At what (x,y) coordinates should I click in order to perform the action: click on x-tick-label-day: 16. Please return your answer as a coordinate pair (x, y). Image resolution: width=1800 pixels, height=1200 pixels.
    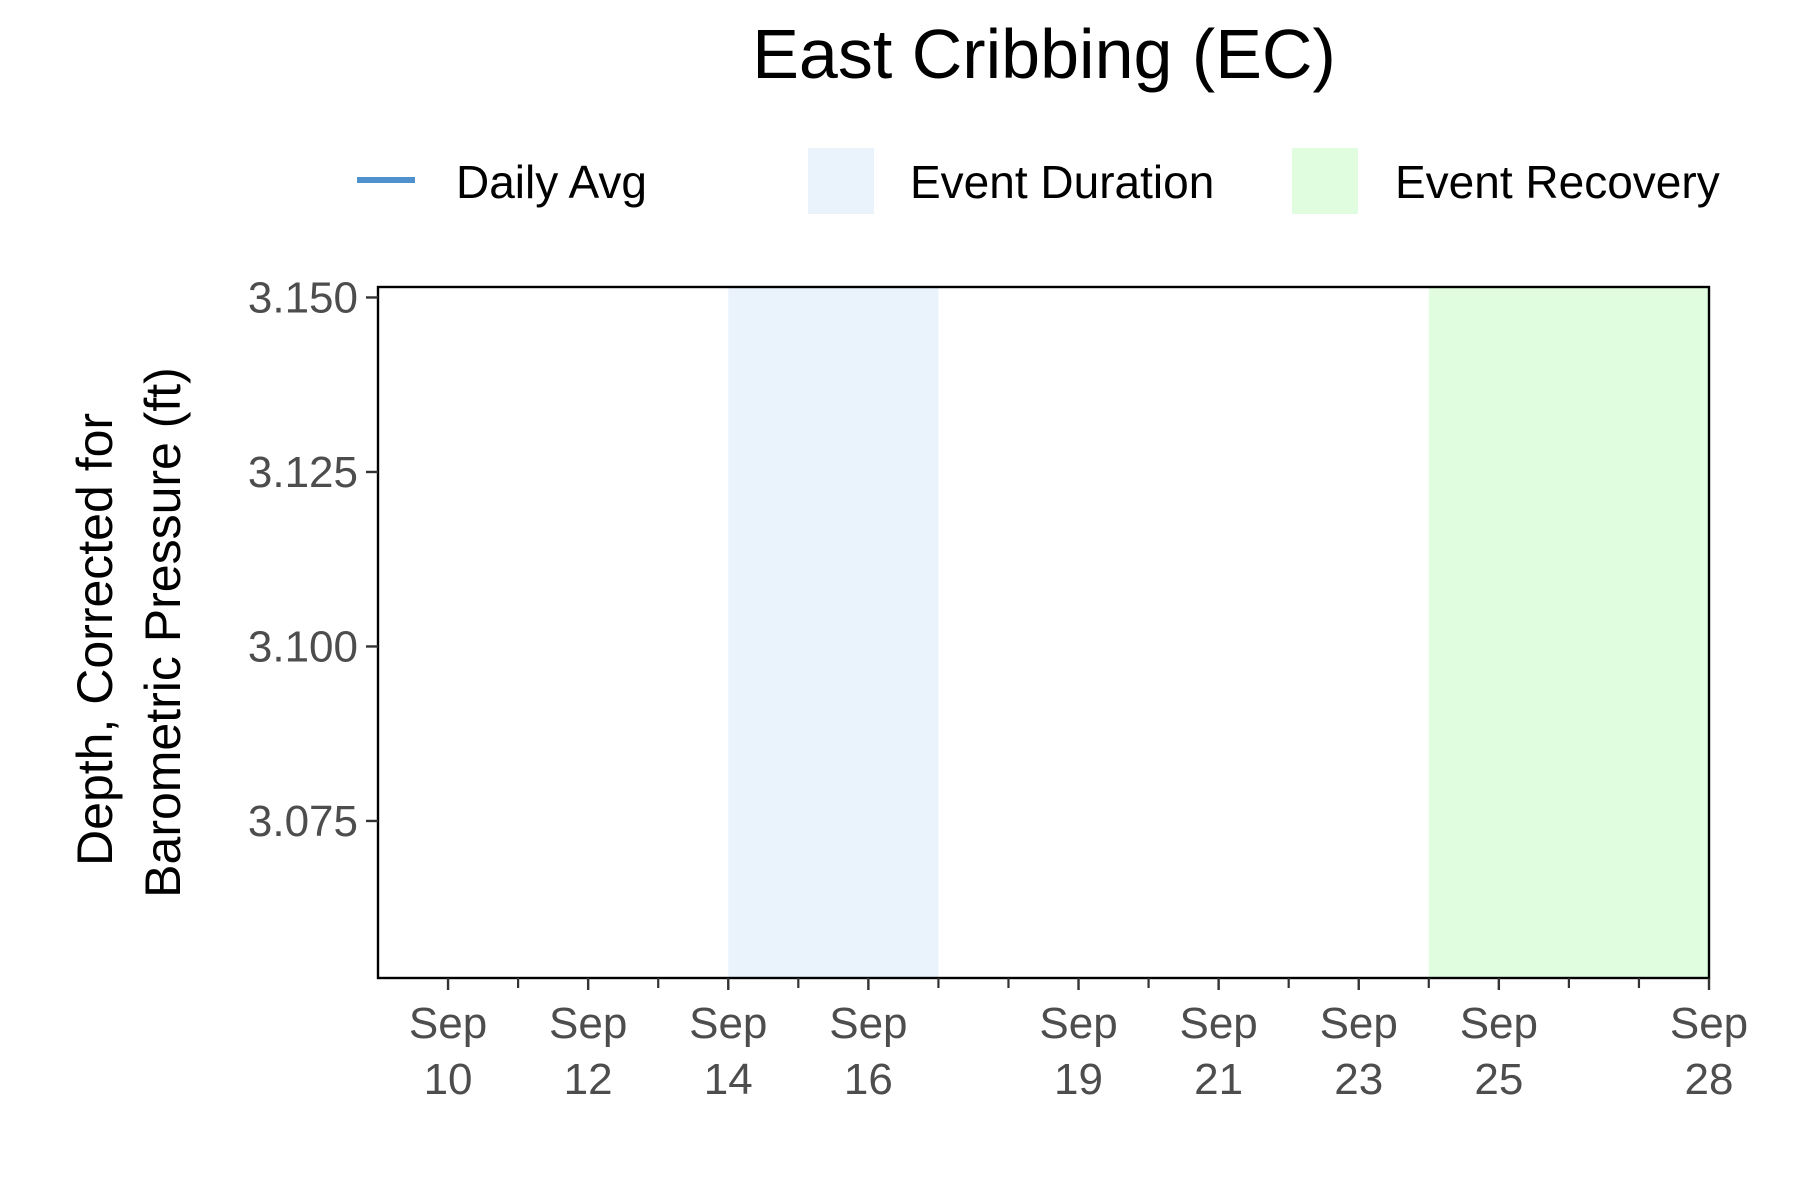
    Looking at the image, I should click on (868, 1079).